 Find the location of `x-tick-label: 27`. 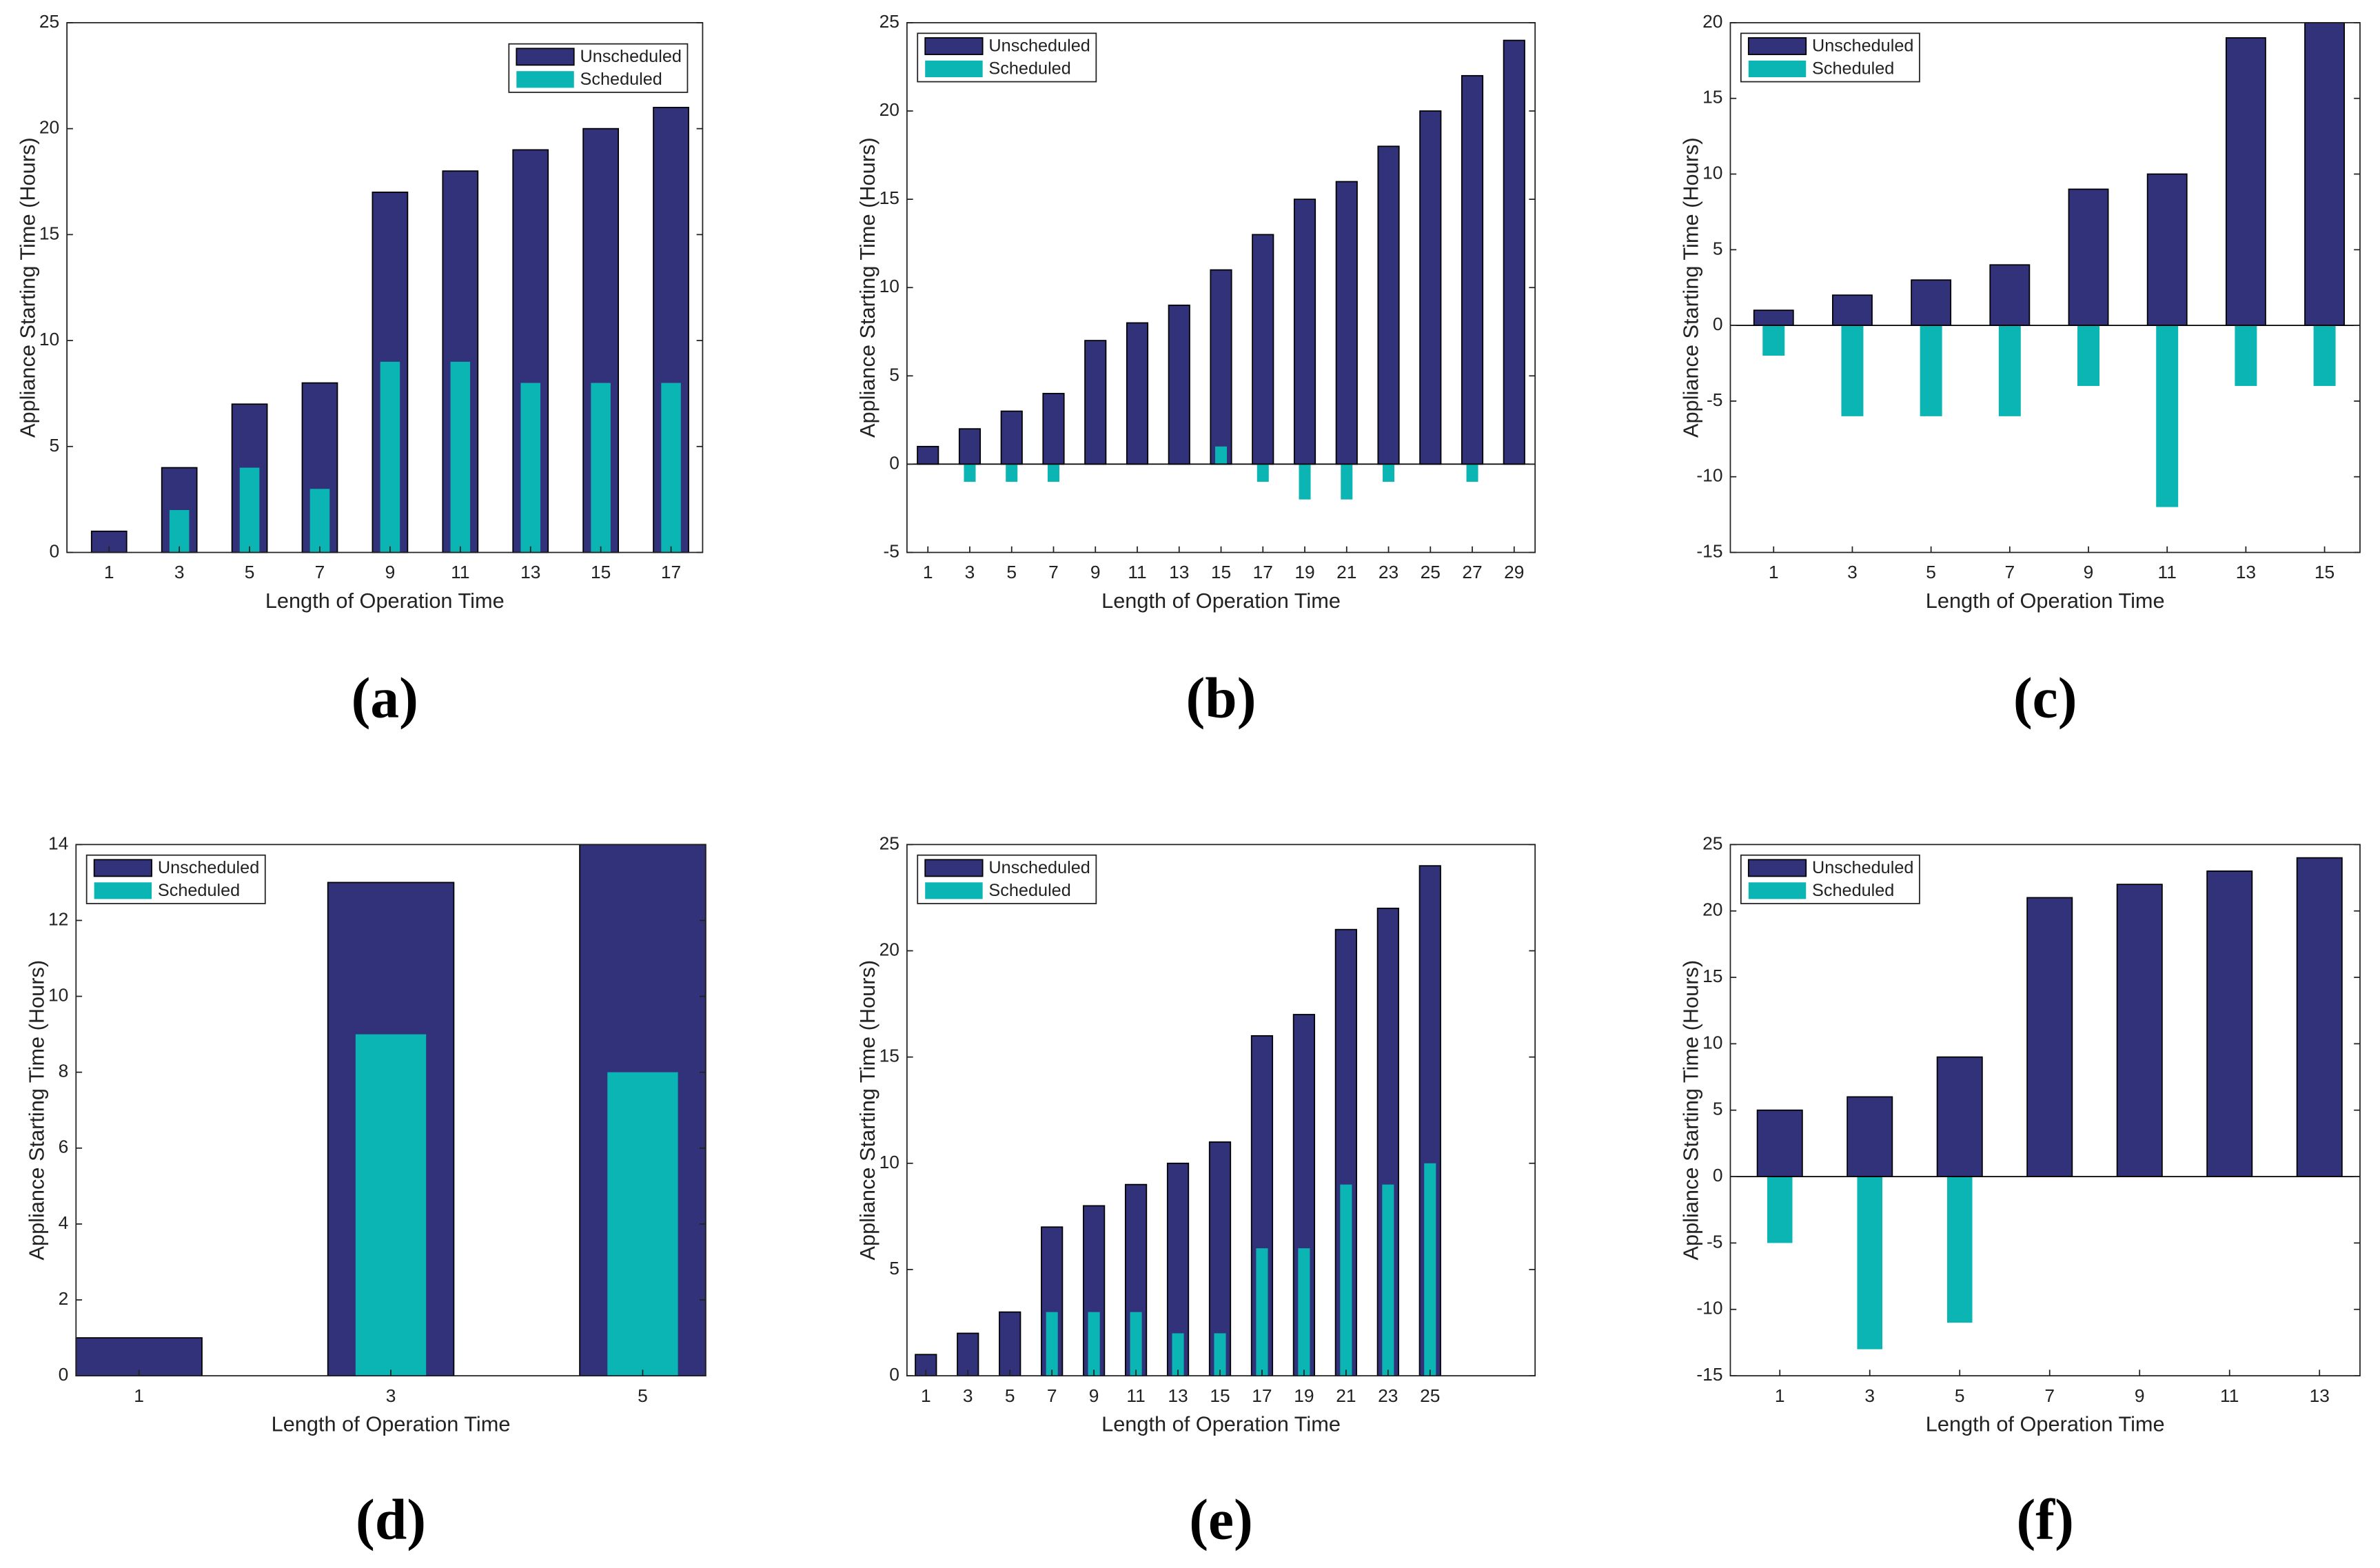

x-tick-label: 27 is located at coordinates (1472, 572).